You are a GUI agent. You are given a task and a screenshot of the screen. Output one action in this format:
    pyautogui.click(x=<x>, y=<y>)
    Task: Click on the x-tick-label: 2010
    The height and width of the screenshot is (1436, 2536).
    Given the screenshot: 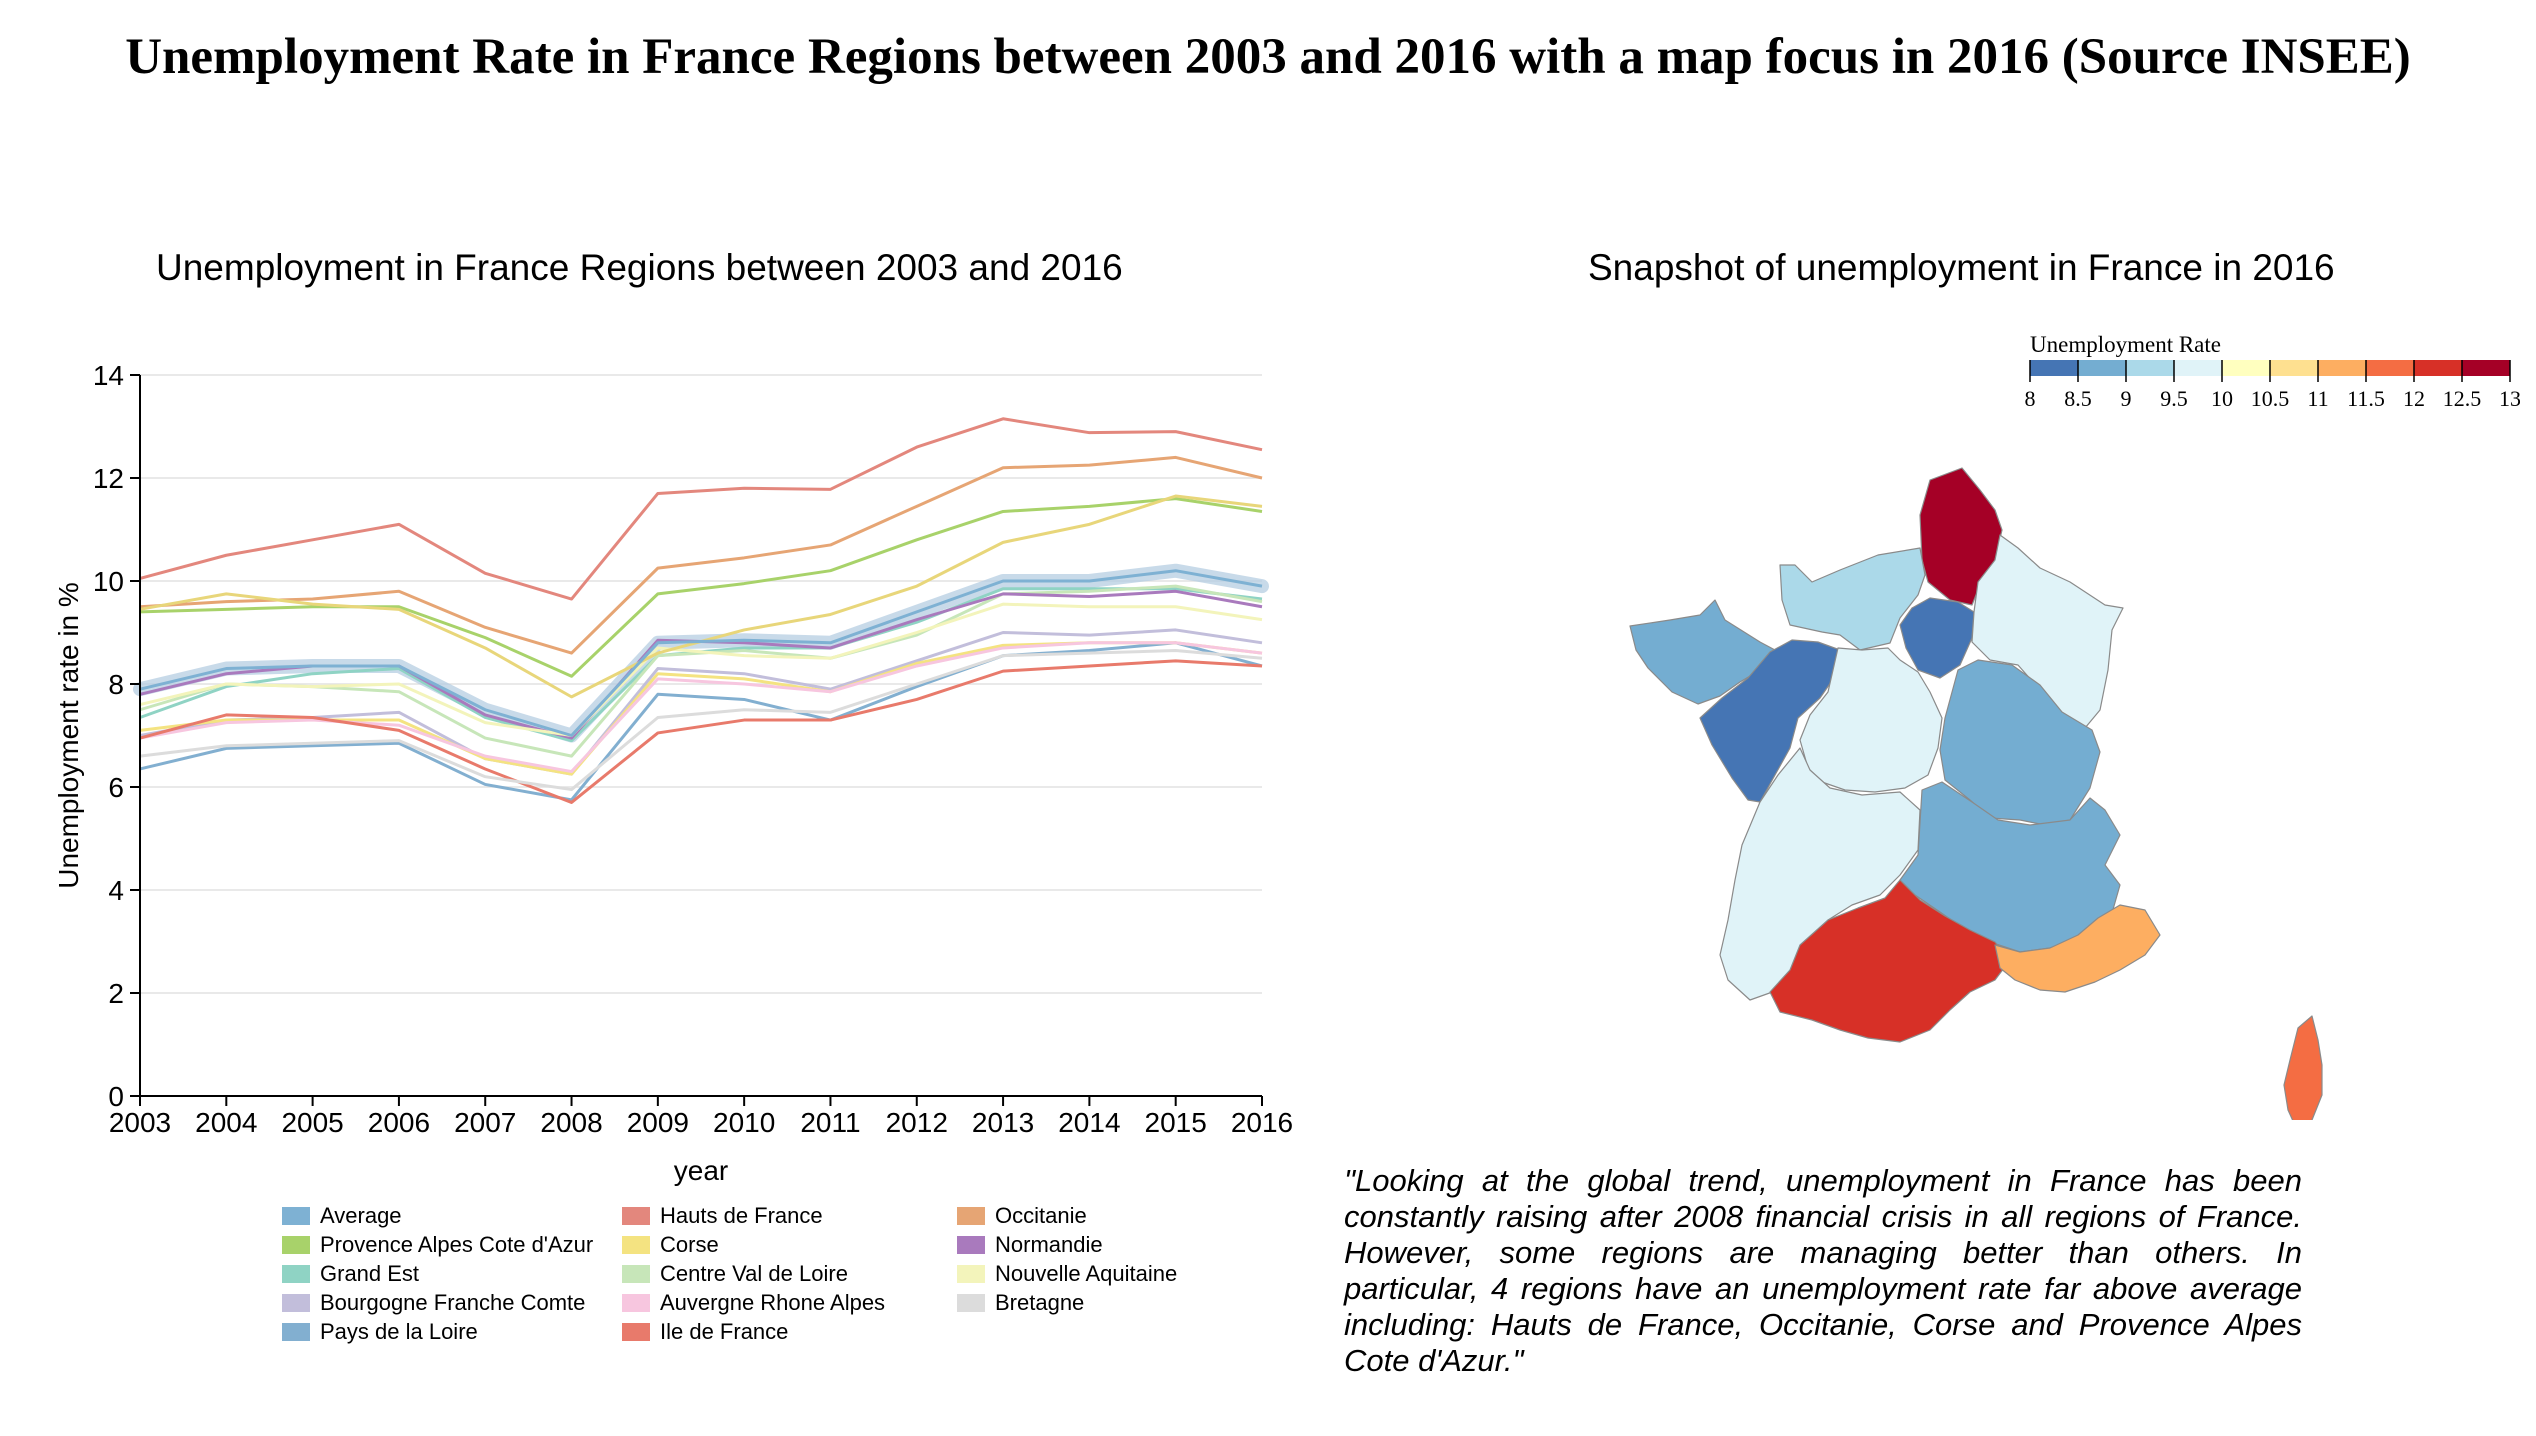 What is the action you would take?
    pyautogui.click(x=744, y=1122)
    